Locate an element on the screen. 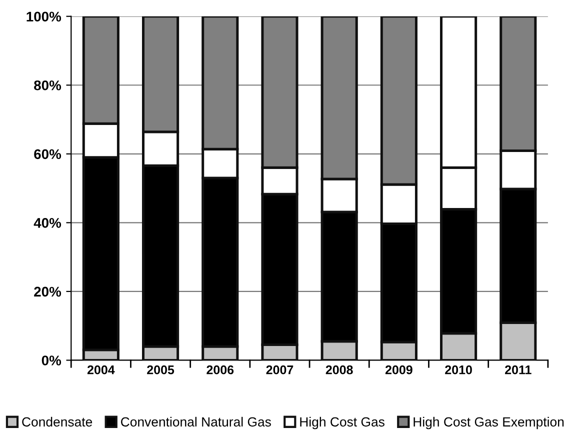 The image size is (569, 442). y-tick-label: 100% is located at coordinates (44, 17).